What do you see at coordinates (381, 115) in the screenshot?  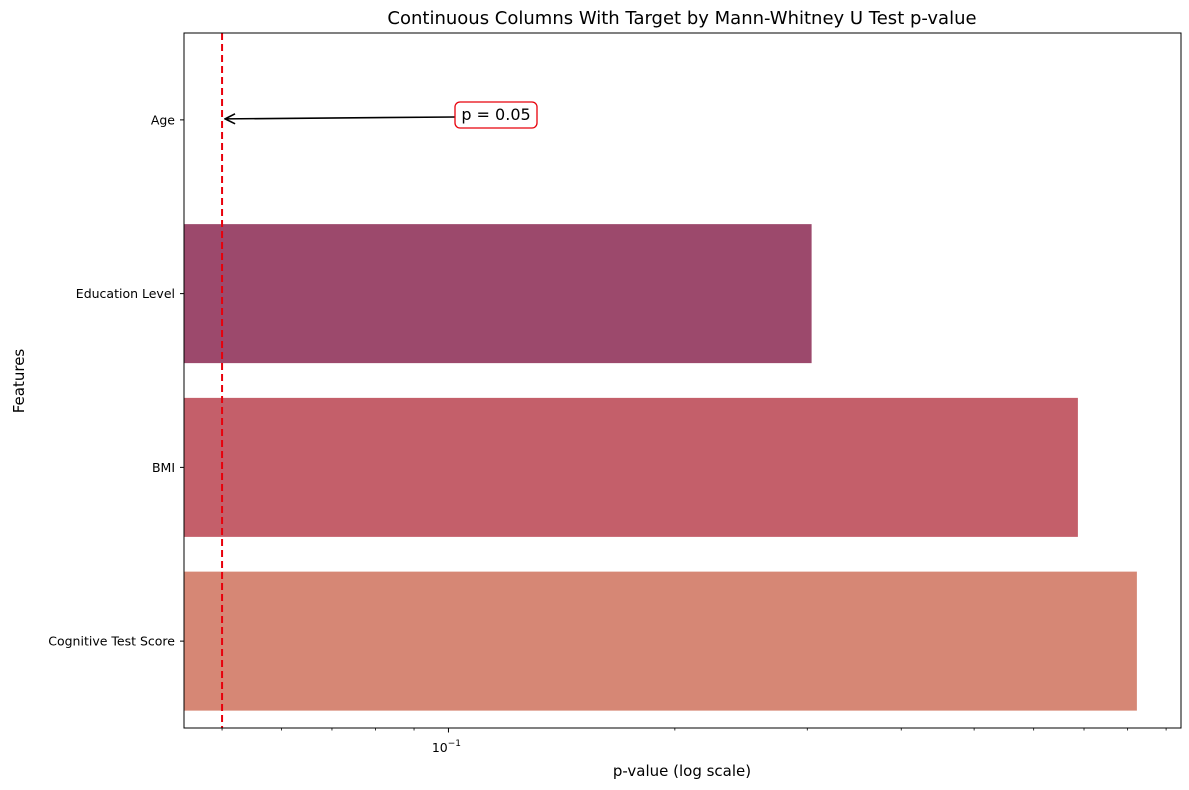 I see `annotation-group: p = 0.05` at bounding box center [381, 115].